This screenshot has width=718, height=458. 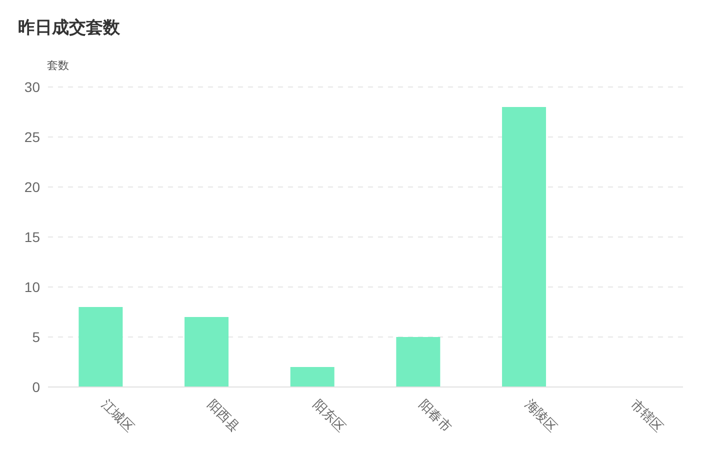 What do you see at coordinates (223, 415) in the screenshot?
I see `x-tick-label: 阳西县` at bounding box center [223, 415].